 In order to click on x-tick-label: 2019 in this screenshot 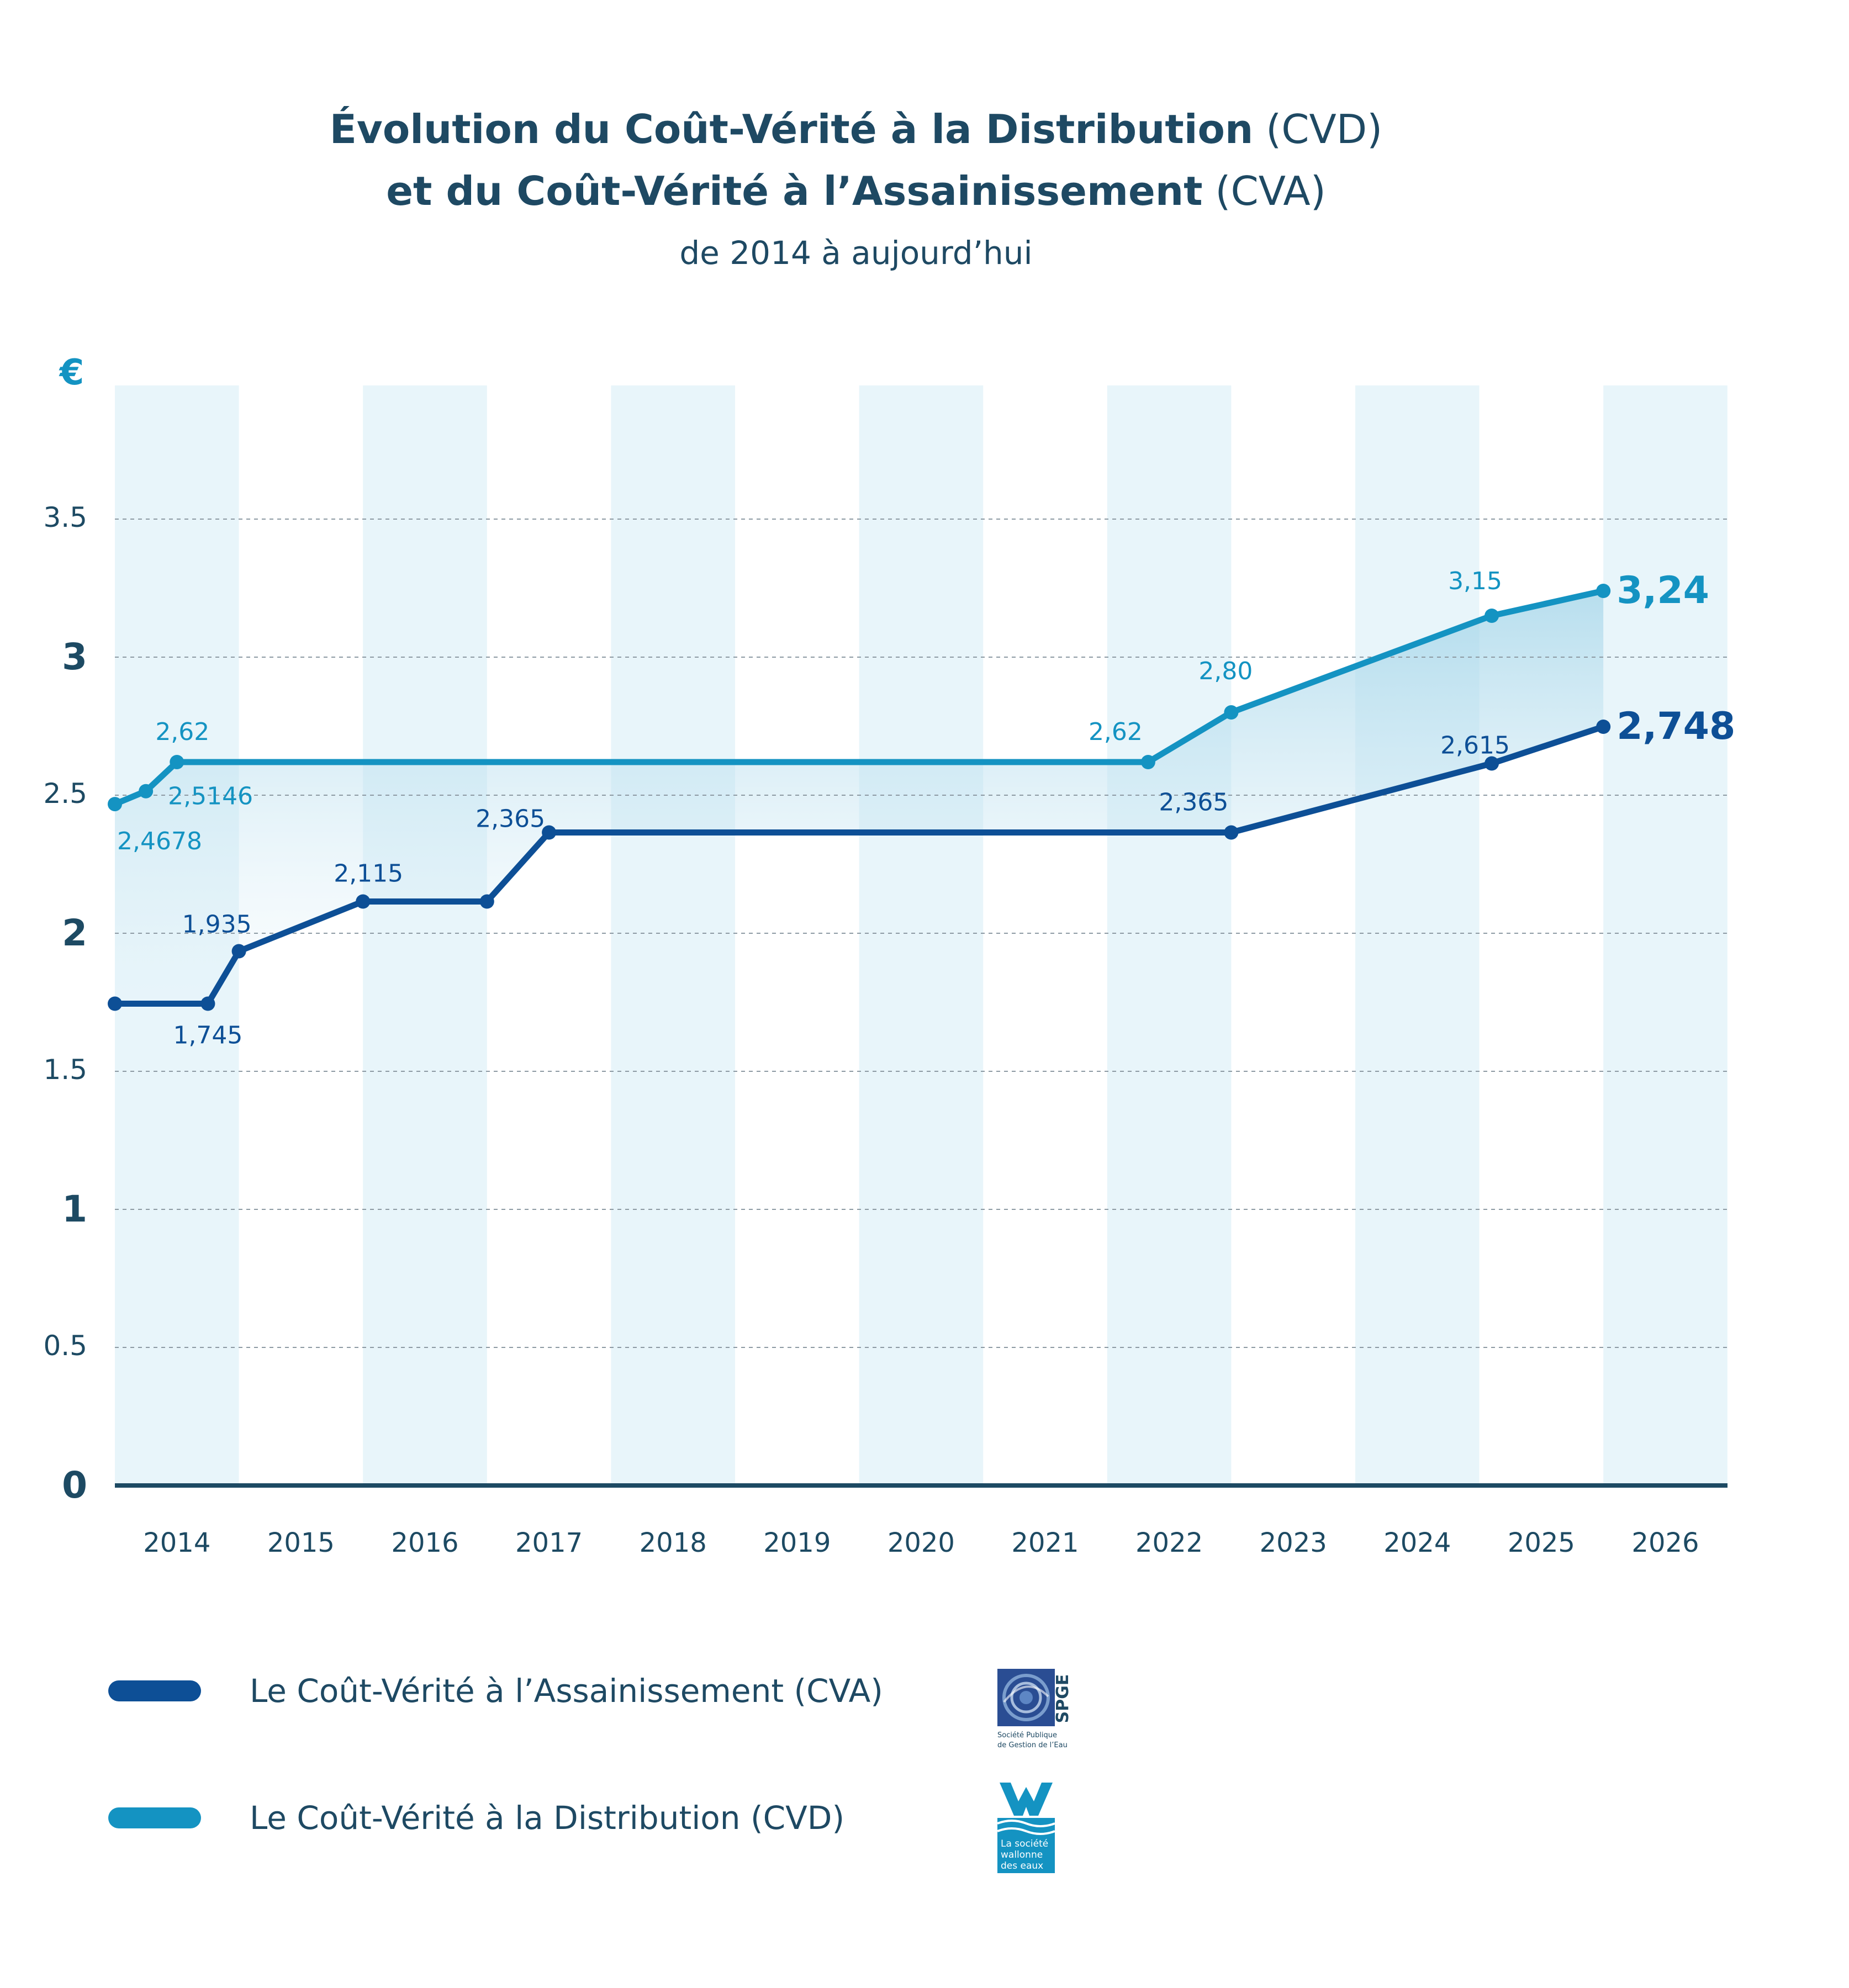, I will do `click(797, 1542)`.